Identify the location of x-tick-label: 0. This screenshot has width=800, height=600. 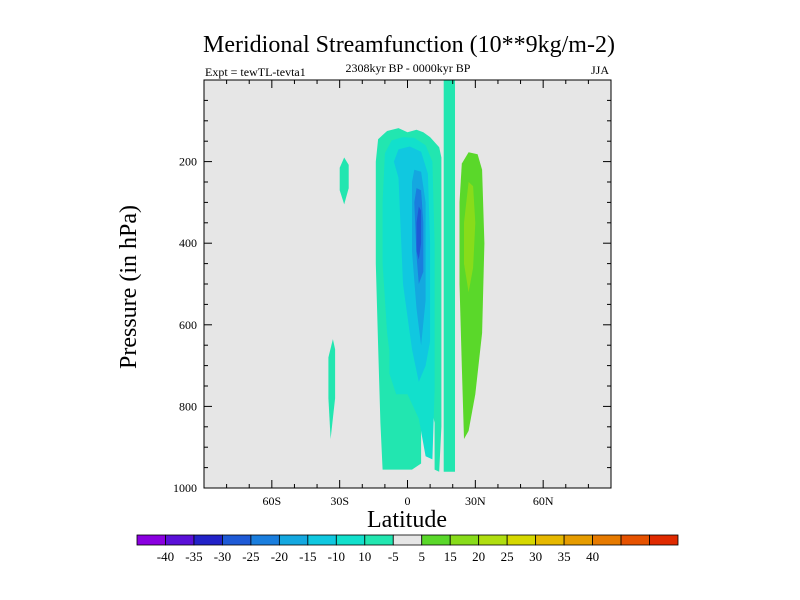
(408, 501).